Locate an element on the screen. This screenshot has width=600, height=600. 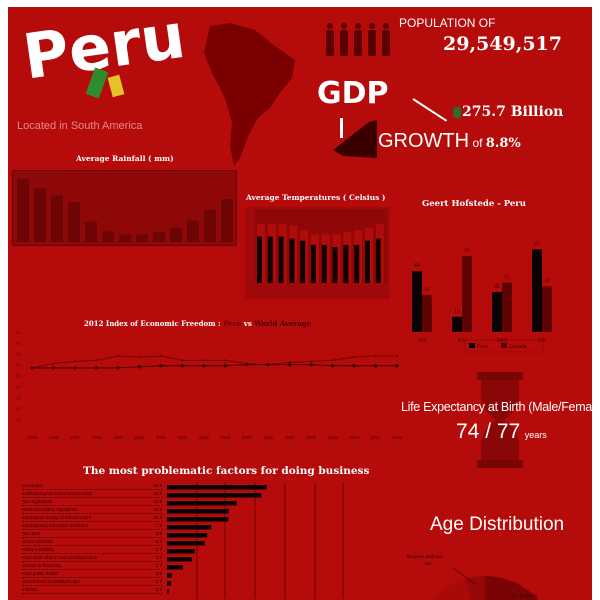
factor-row: Corruption 16.9 is located at coordinates (92, 486).